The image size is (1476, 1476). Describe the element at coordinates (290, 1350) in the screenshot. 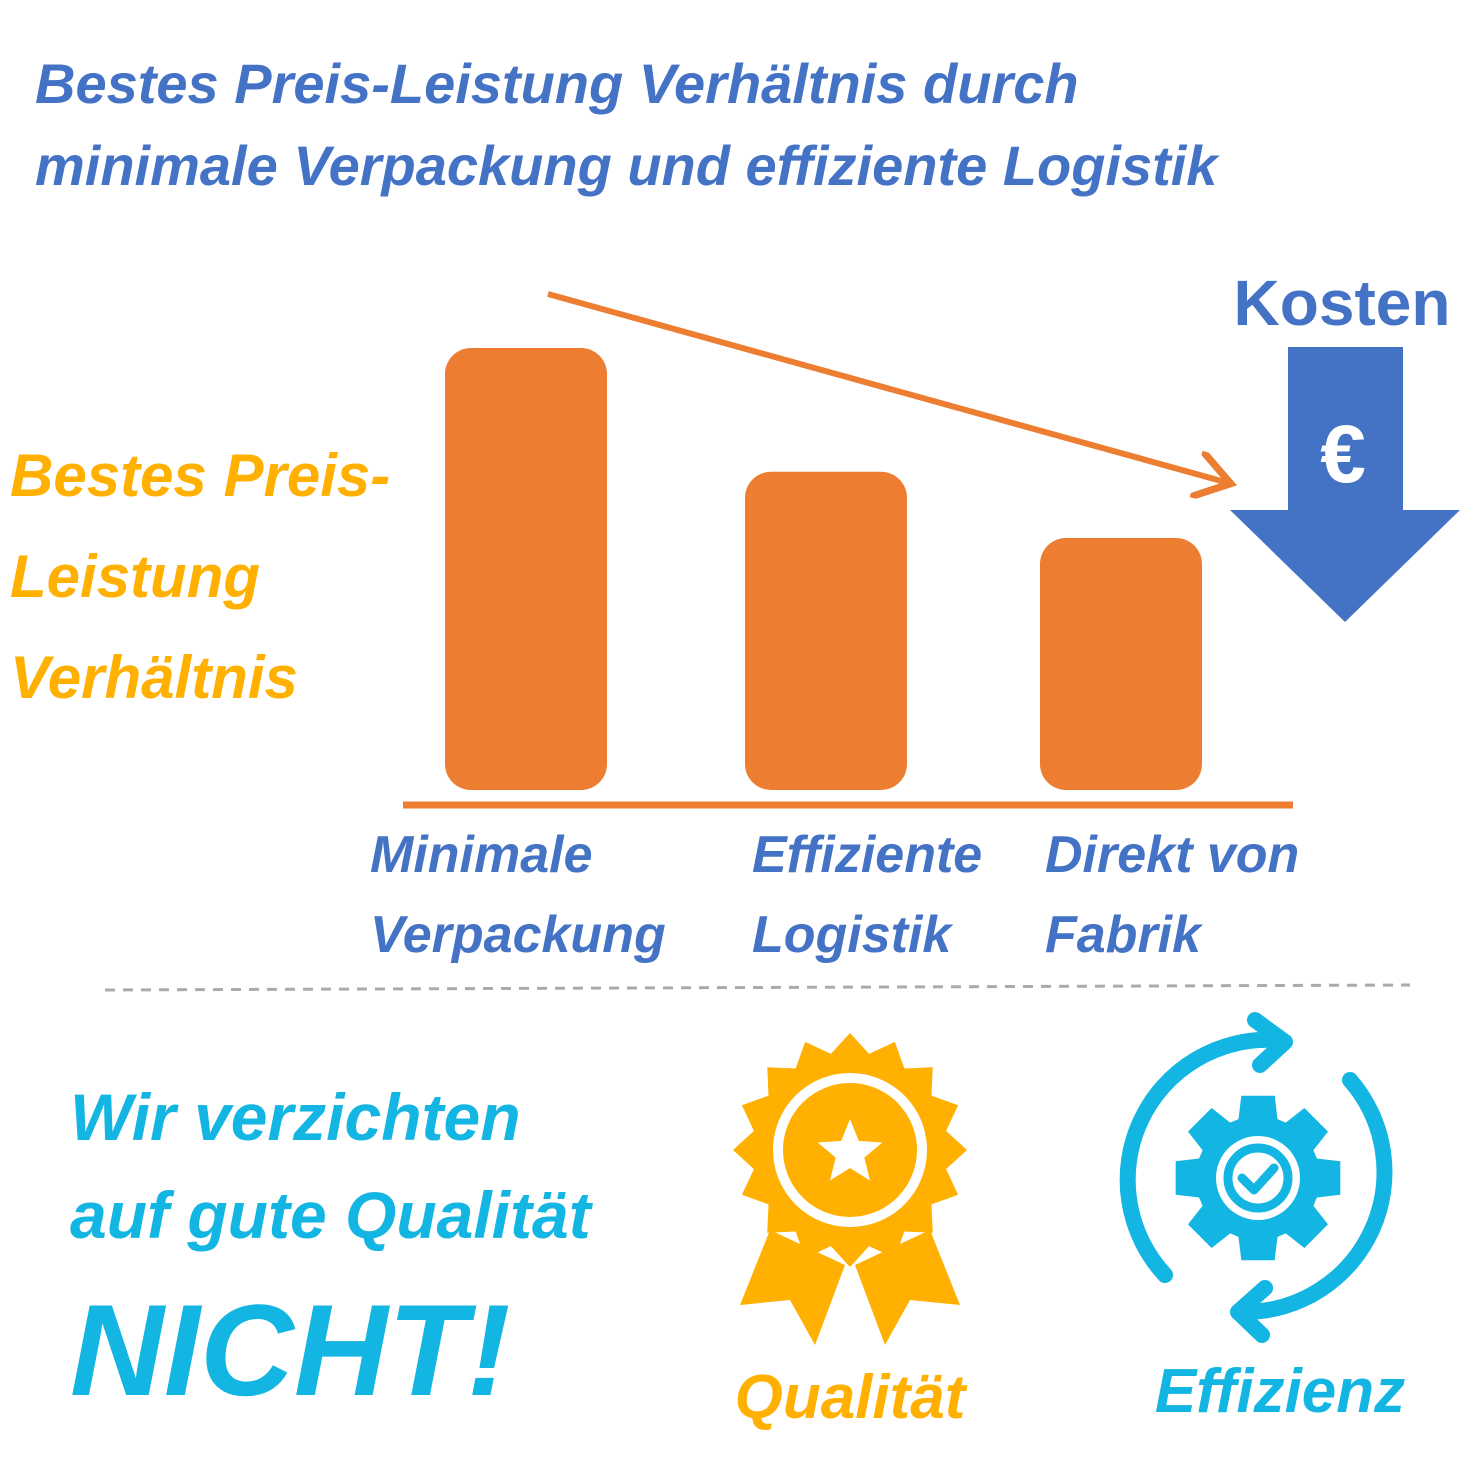

I see `message-emphasis: NICHT!` at that location.